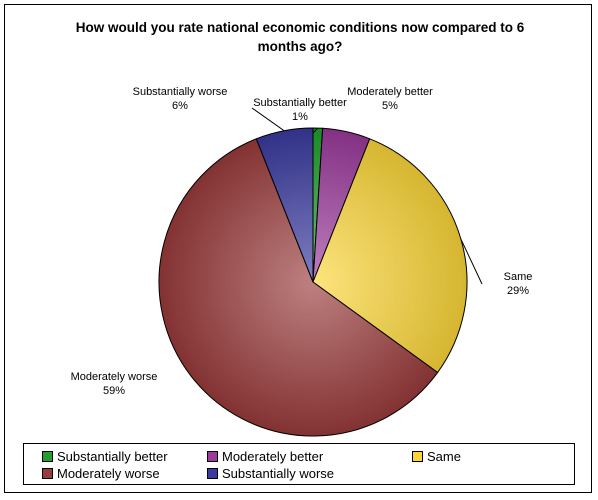 The image size is (598, 500). I want to click on slice-label-substantially-worse: Substantially worse, so click(180, 92).